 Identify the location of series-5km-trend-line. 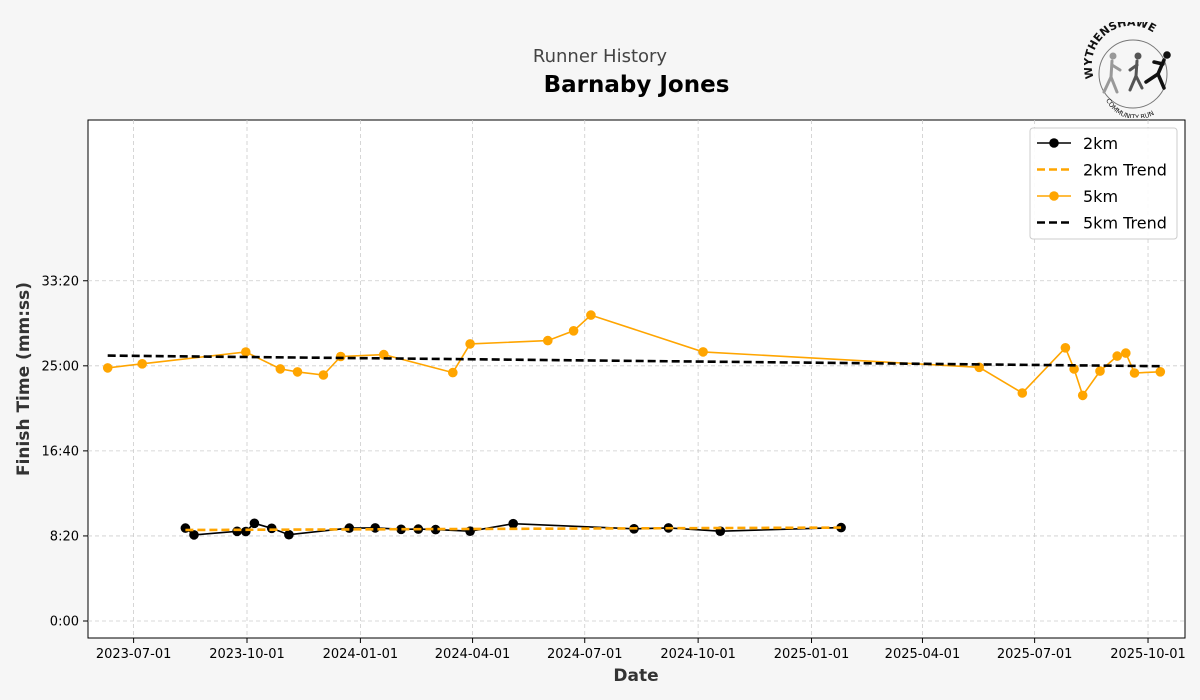
(634, 361).